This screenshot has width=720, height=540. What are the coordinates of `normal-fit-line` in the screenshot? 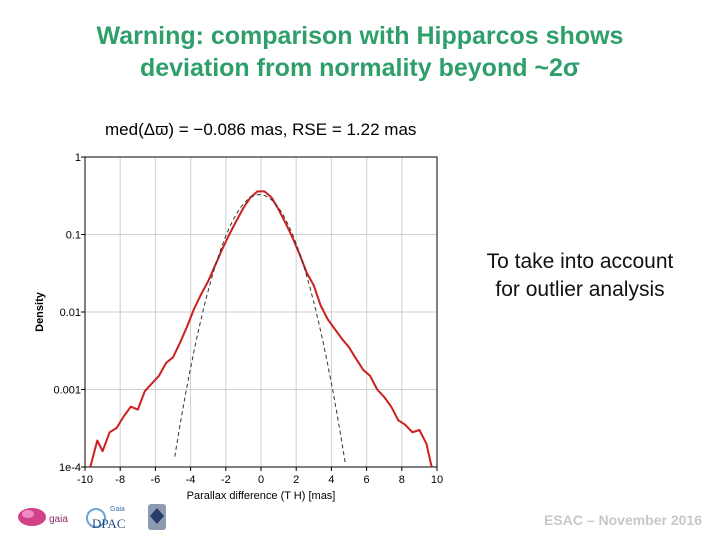 It's located at (260, 329).